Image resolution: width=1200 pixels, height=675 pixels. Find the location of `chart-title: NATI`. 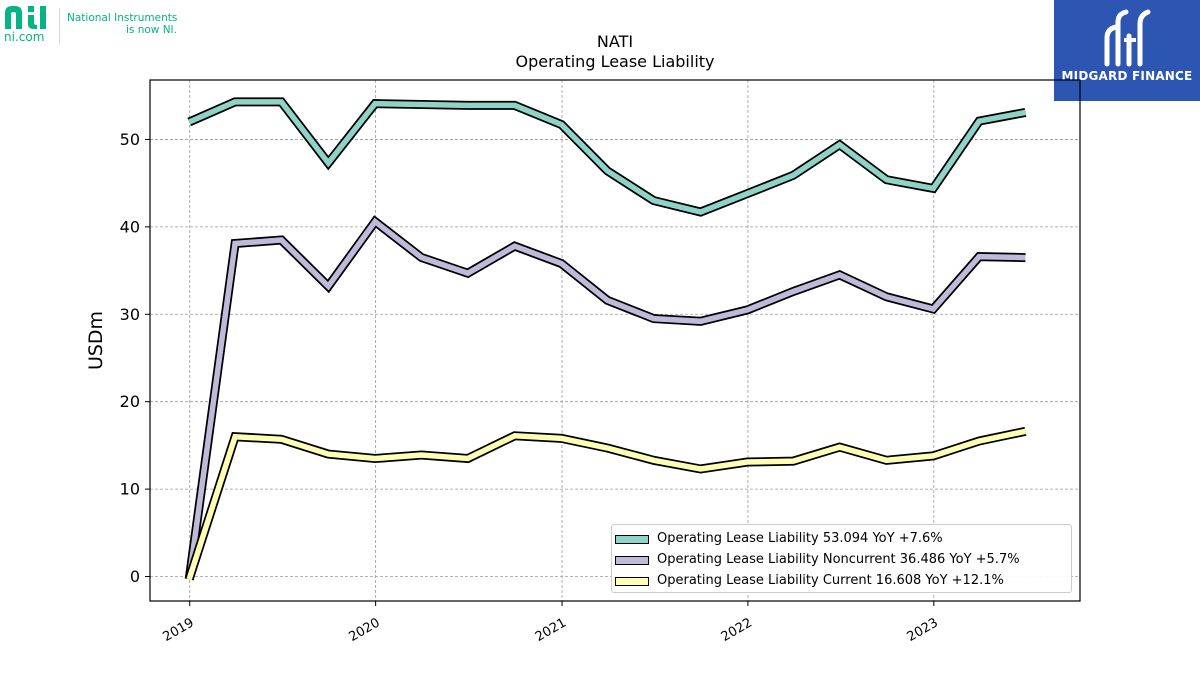

chart-title: NATI is located at coordinates (615, 41).